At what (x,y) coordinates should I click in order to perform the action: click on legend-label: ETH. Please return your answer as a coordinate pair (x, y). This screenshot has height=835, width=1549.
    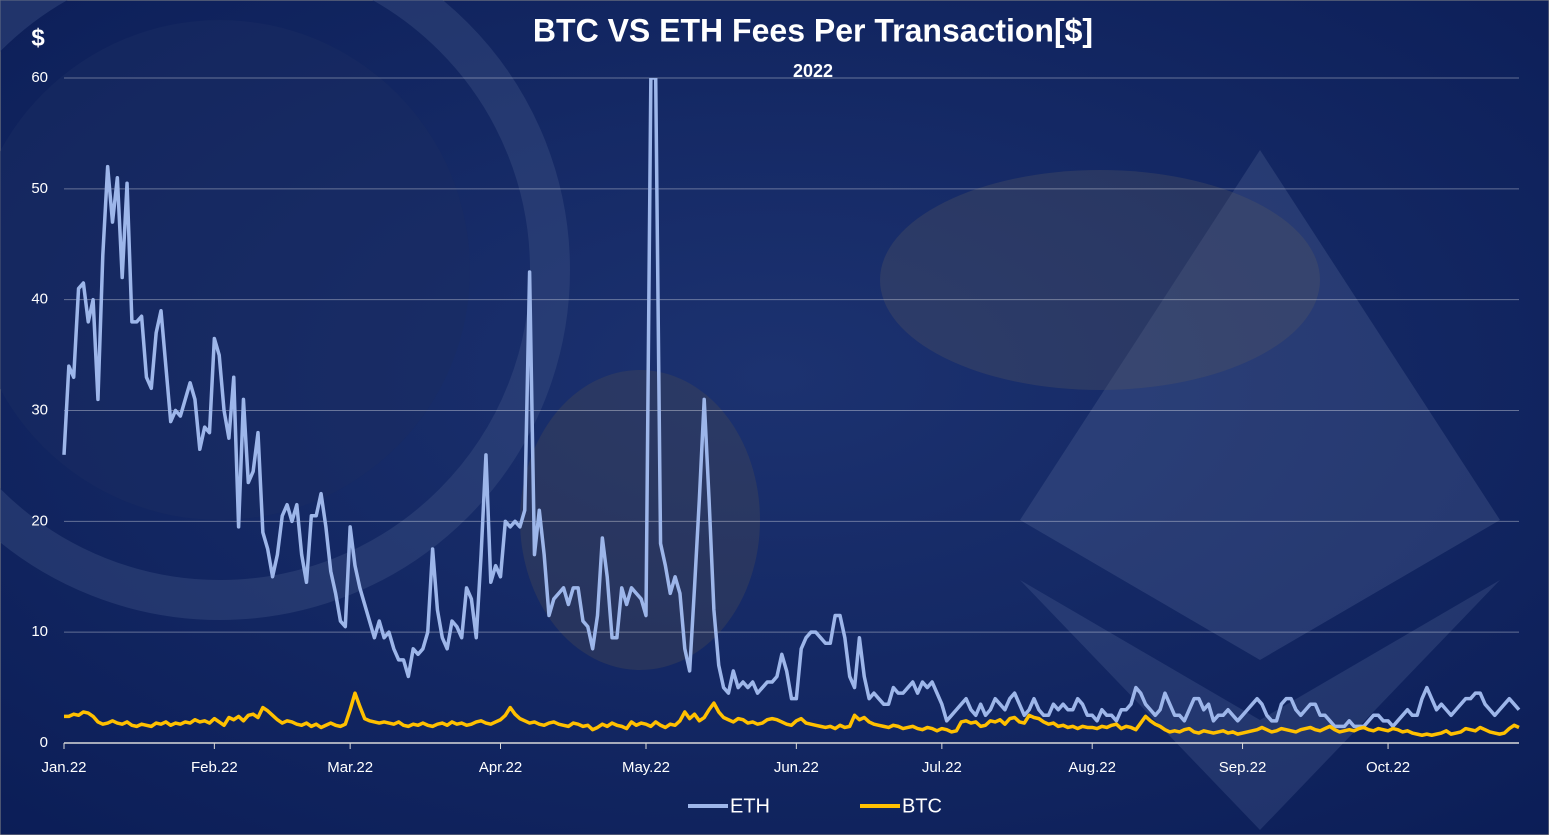
    Looking at the image, I should click on (750, 806).